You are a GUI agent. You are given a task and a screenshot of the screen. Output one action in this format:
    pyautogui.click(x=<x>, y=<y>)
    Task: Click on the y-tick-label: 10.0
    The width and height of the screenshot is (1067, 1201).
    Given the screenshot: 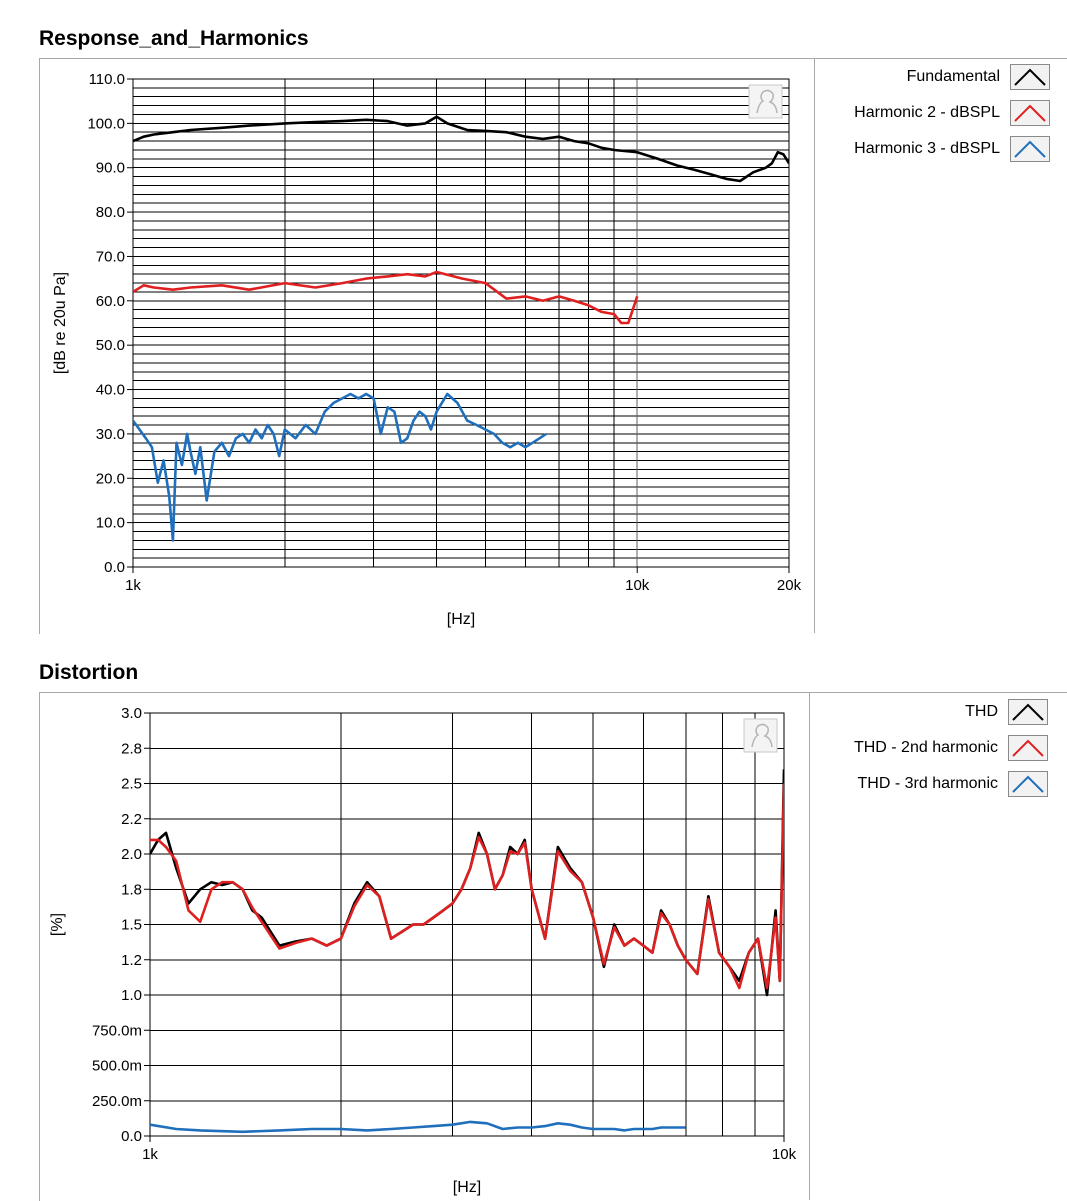 What is the action you would take?
    pyautogui.click(x=110, y=523)
    